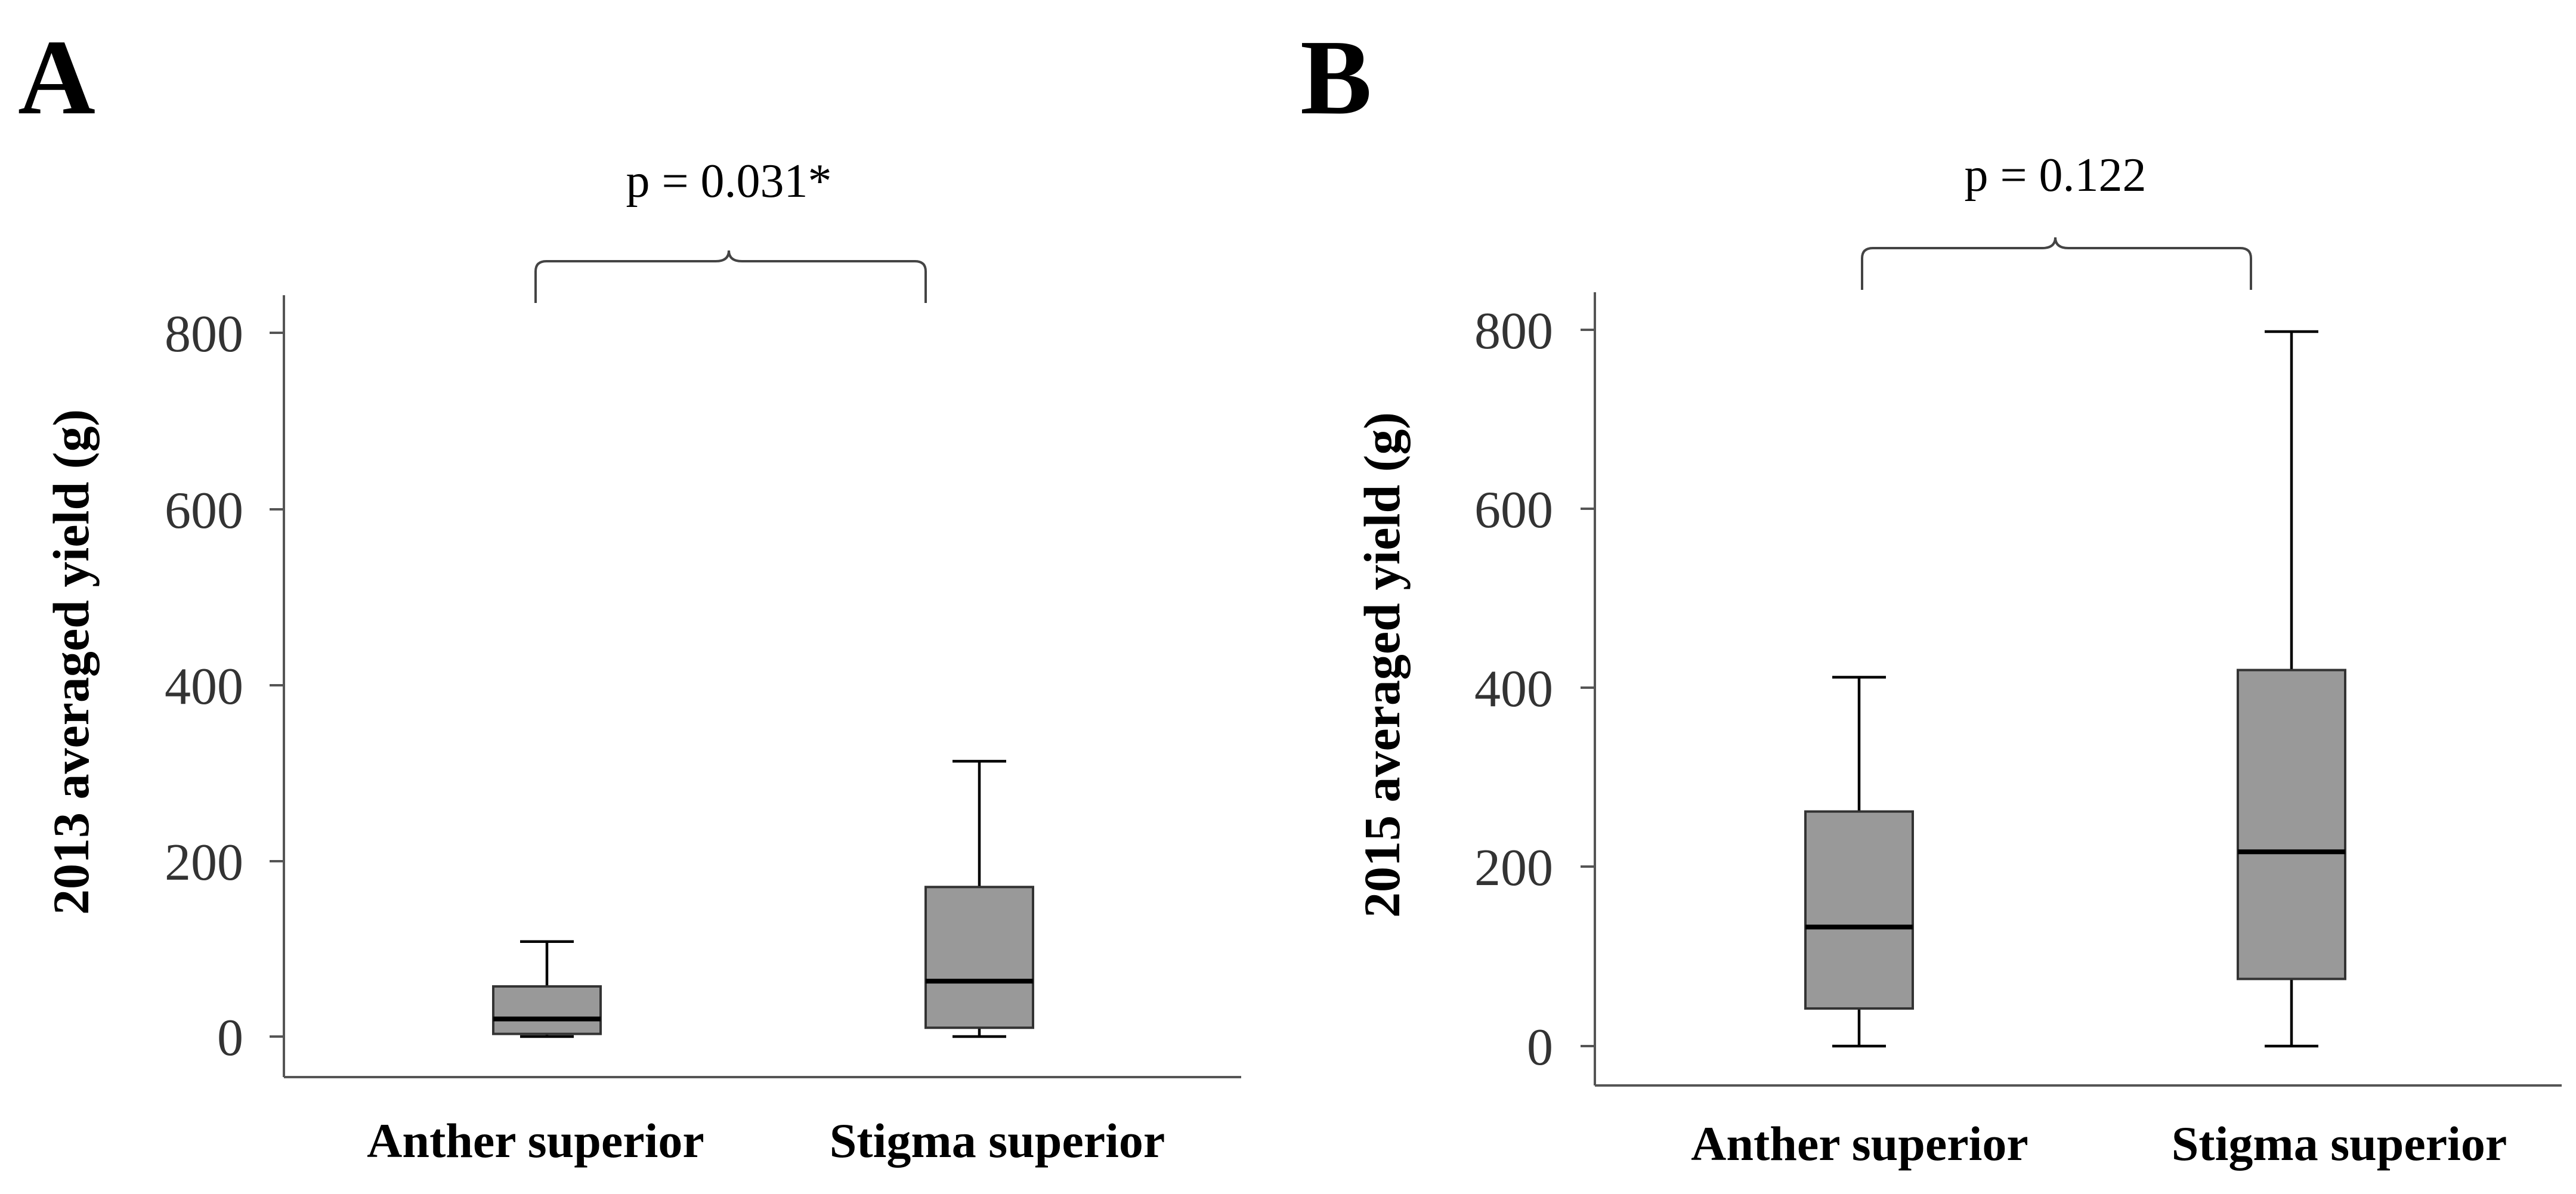 The width and height of the screenshot is (2576, 1194). Describe the element at coordinates (71, 662) in the screenshot. I see `panel-a-y-title: 2013 averaged yield (g)` at that location.